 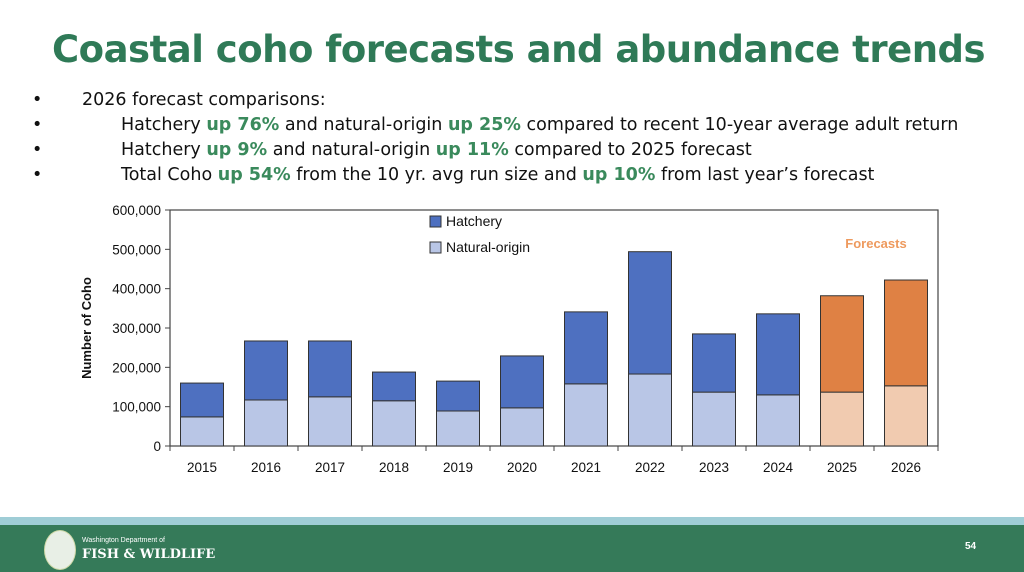 I want to click on bar-hatchery-2023, so click(x=714, y=363).